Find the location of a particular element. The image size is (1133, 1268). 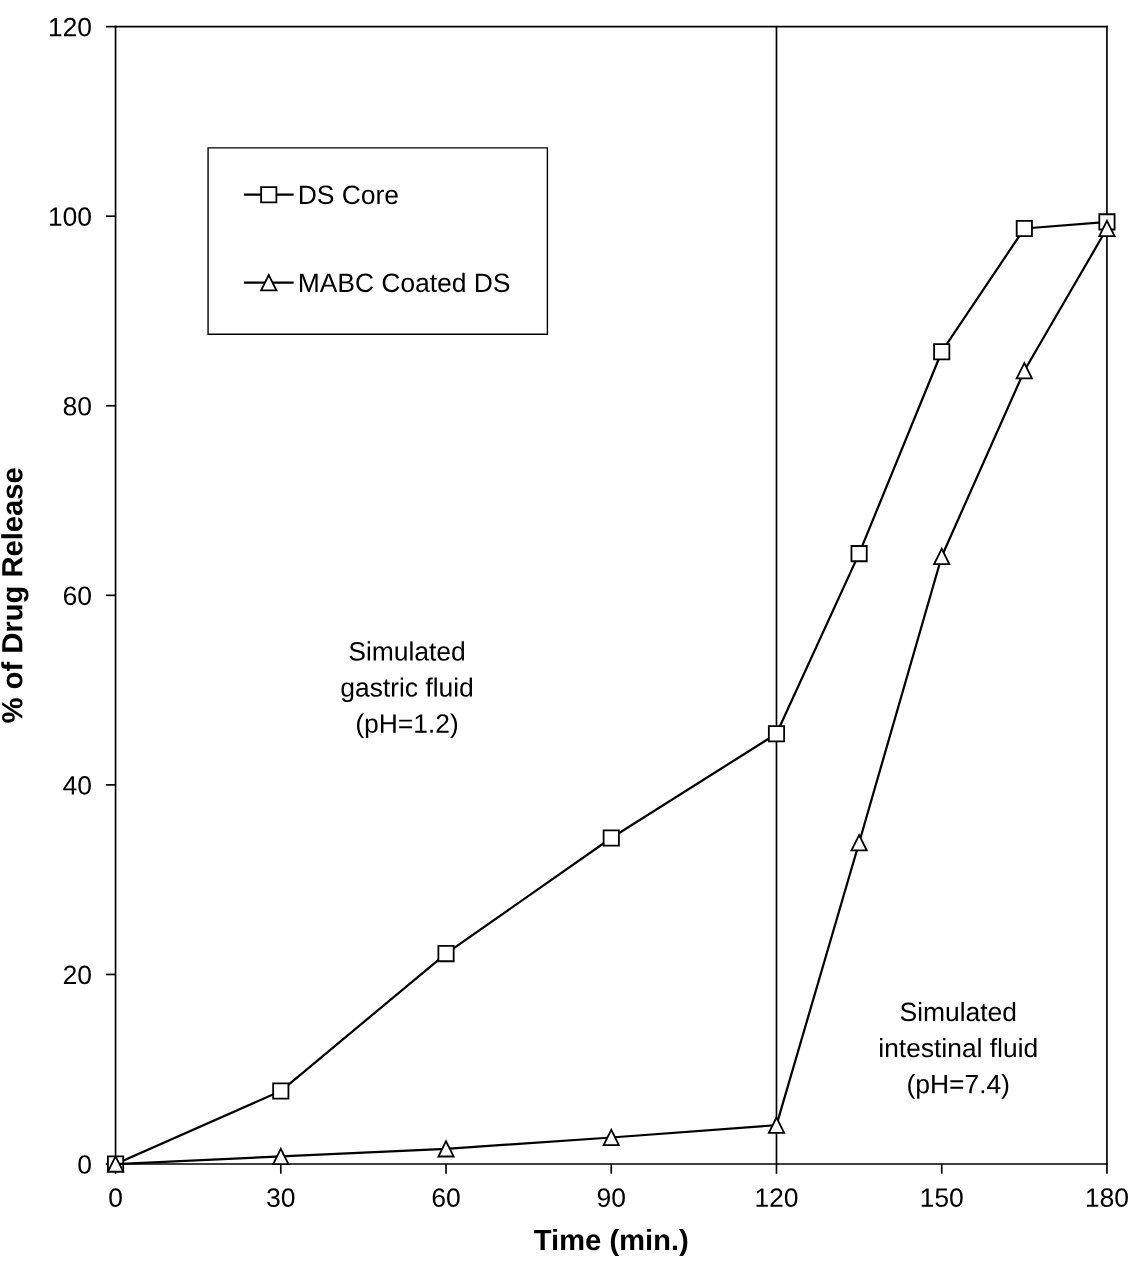

annotation: Simulated gastric fluid (pH=1.2) is located at coordinates (407, 690).